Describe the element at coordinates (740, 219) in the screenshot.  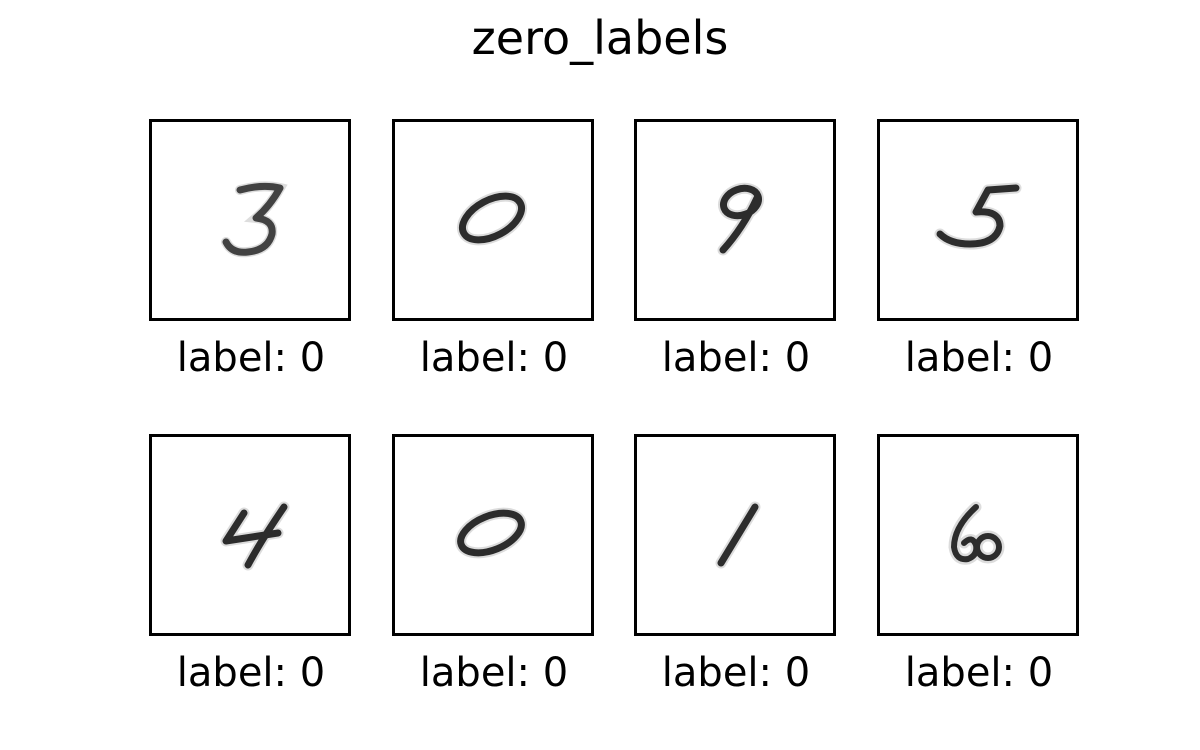
I see `digit-9-icon` at that location.